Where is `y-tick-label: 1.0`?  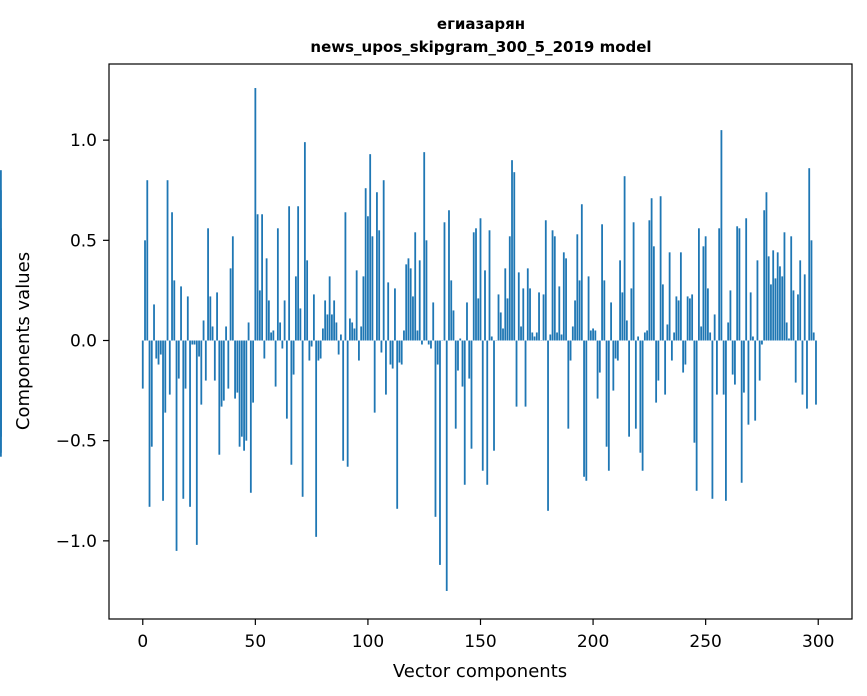 y-tick-label: 1.0 is located at coordinates (83, 141).